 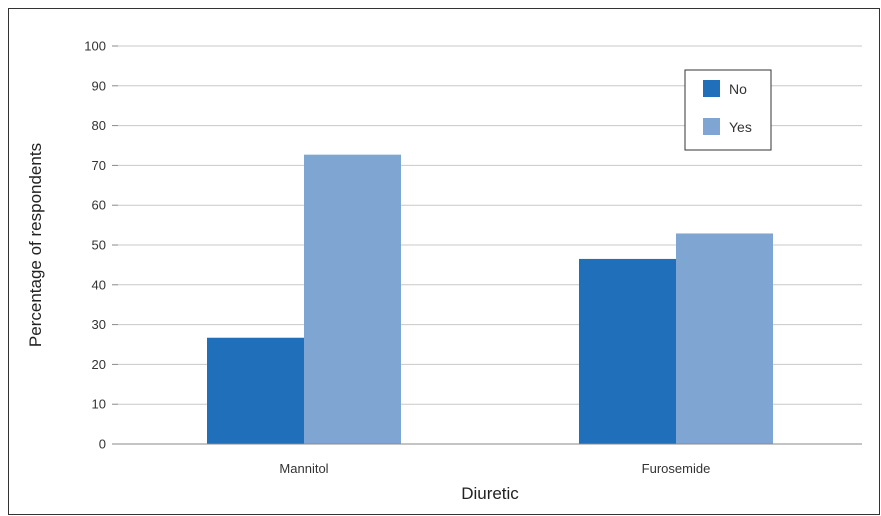 I want to click on y-tick-label: 90, so click(x=99, y=85).